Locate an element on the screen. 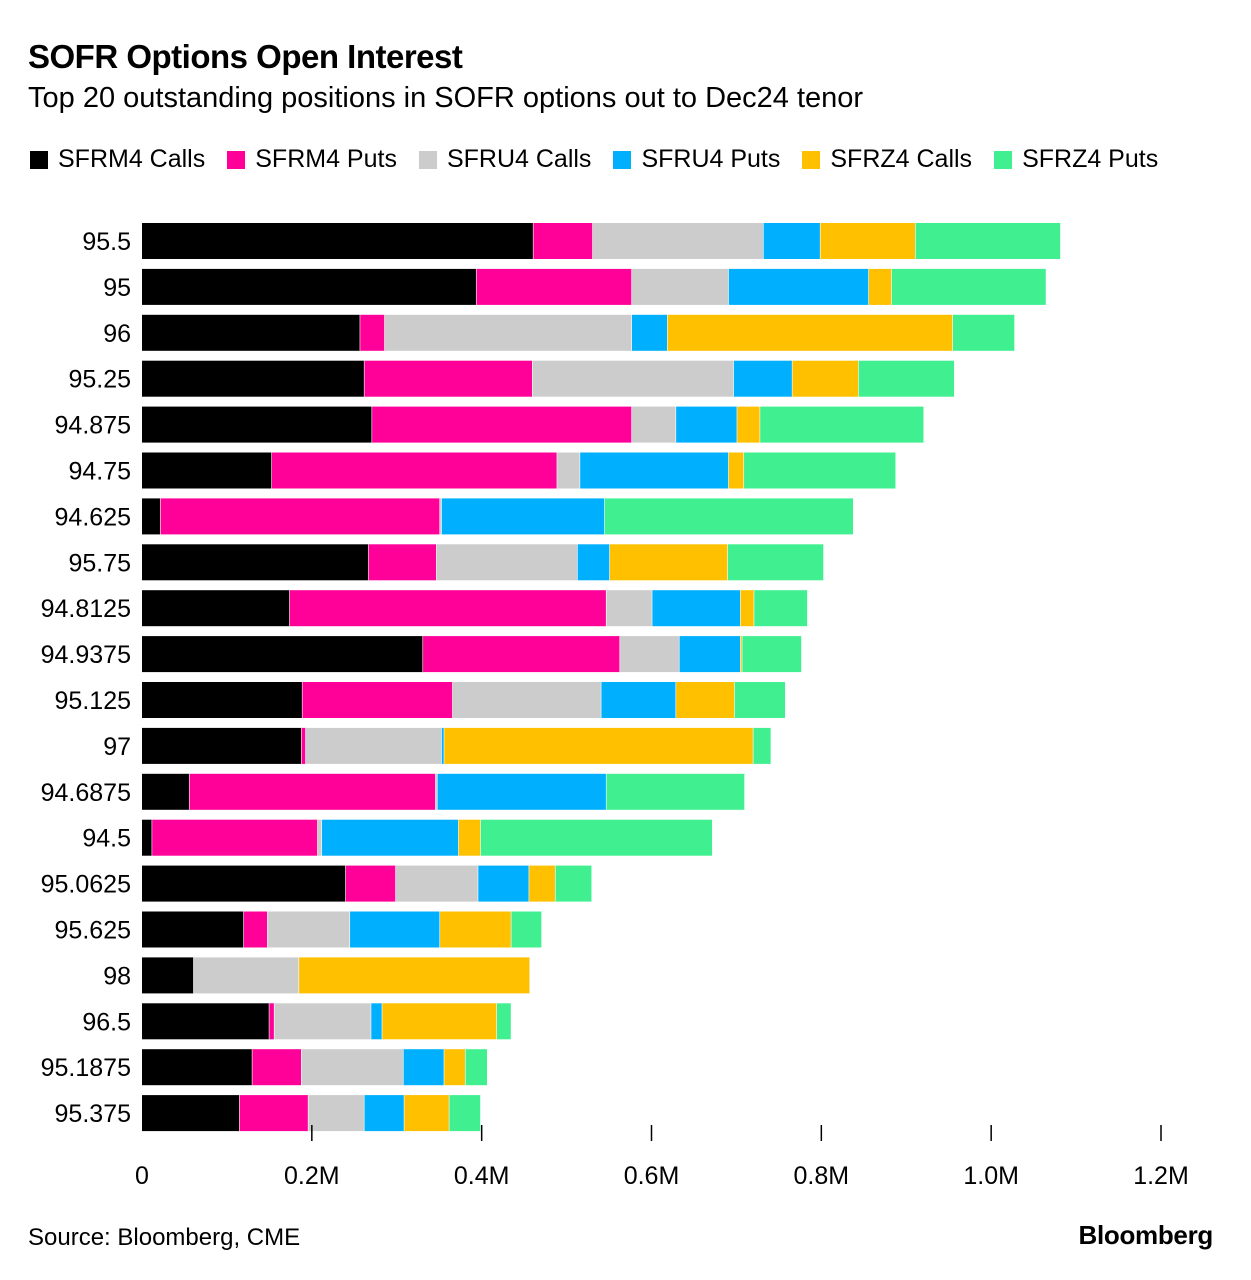  legend-item: SFRM4 Puts is located at coordinates (312, 159).